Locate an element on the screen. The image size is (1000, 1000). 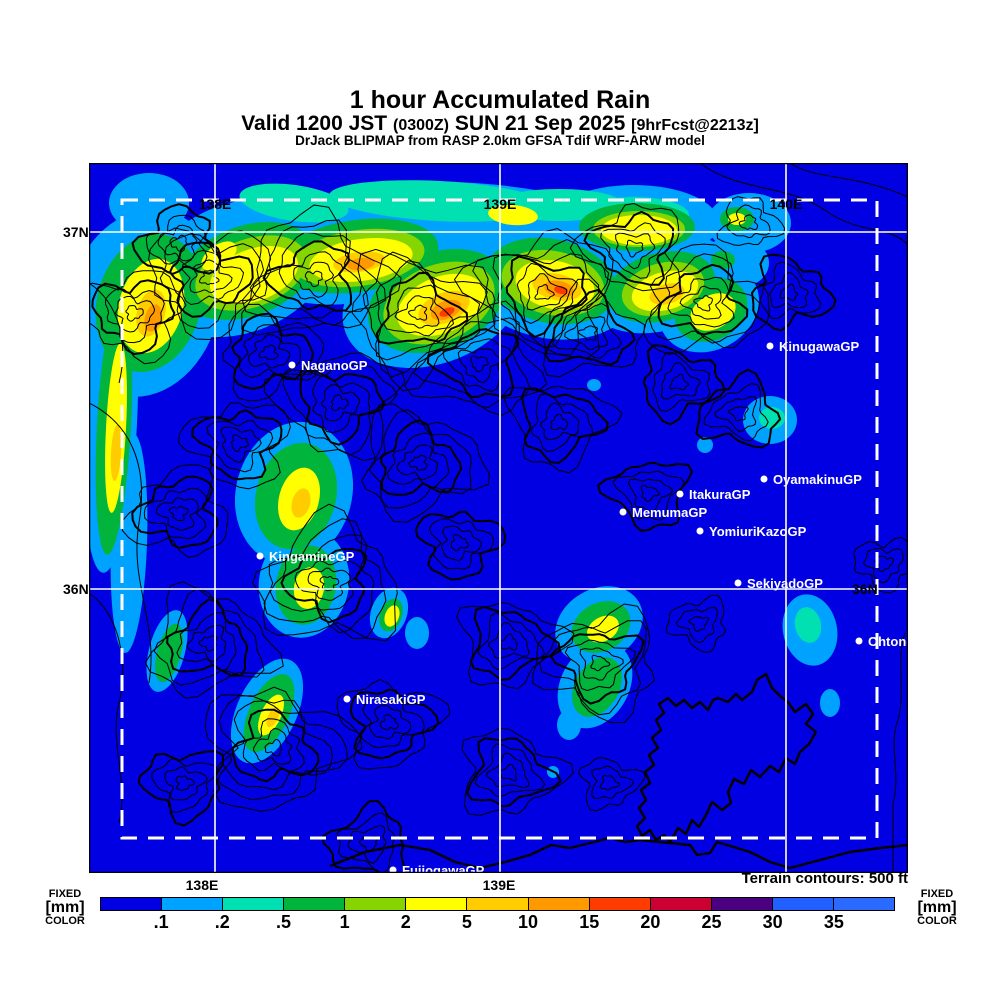
top-label-138E: 138E is located at coordinates (215, 204).